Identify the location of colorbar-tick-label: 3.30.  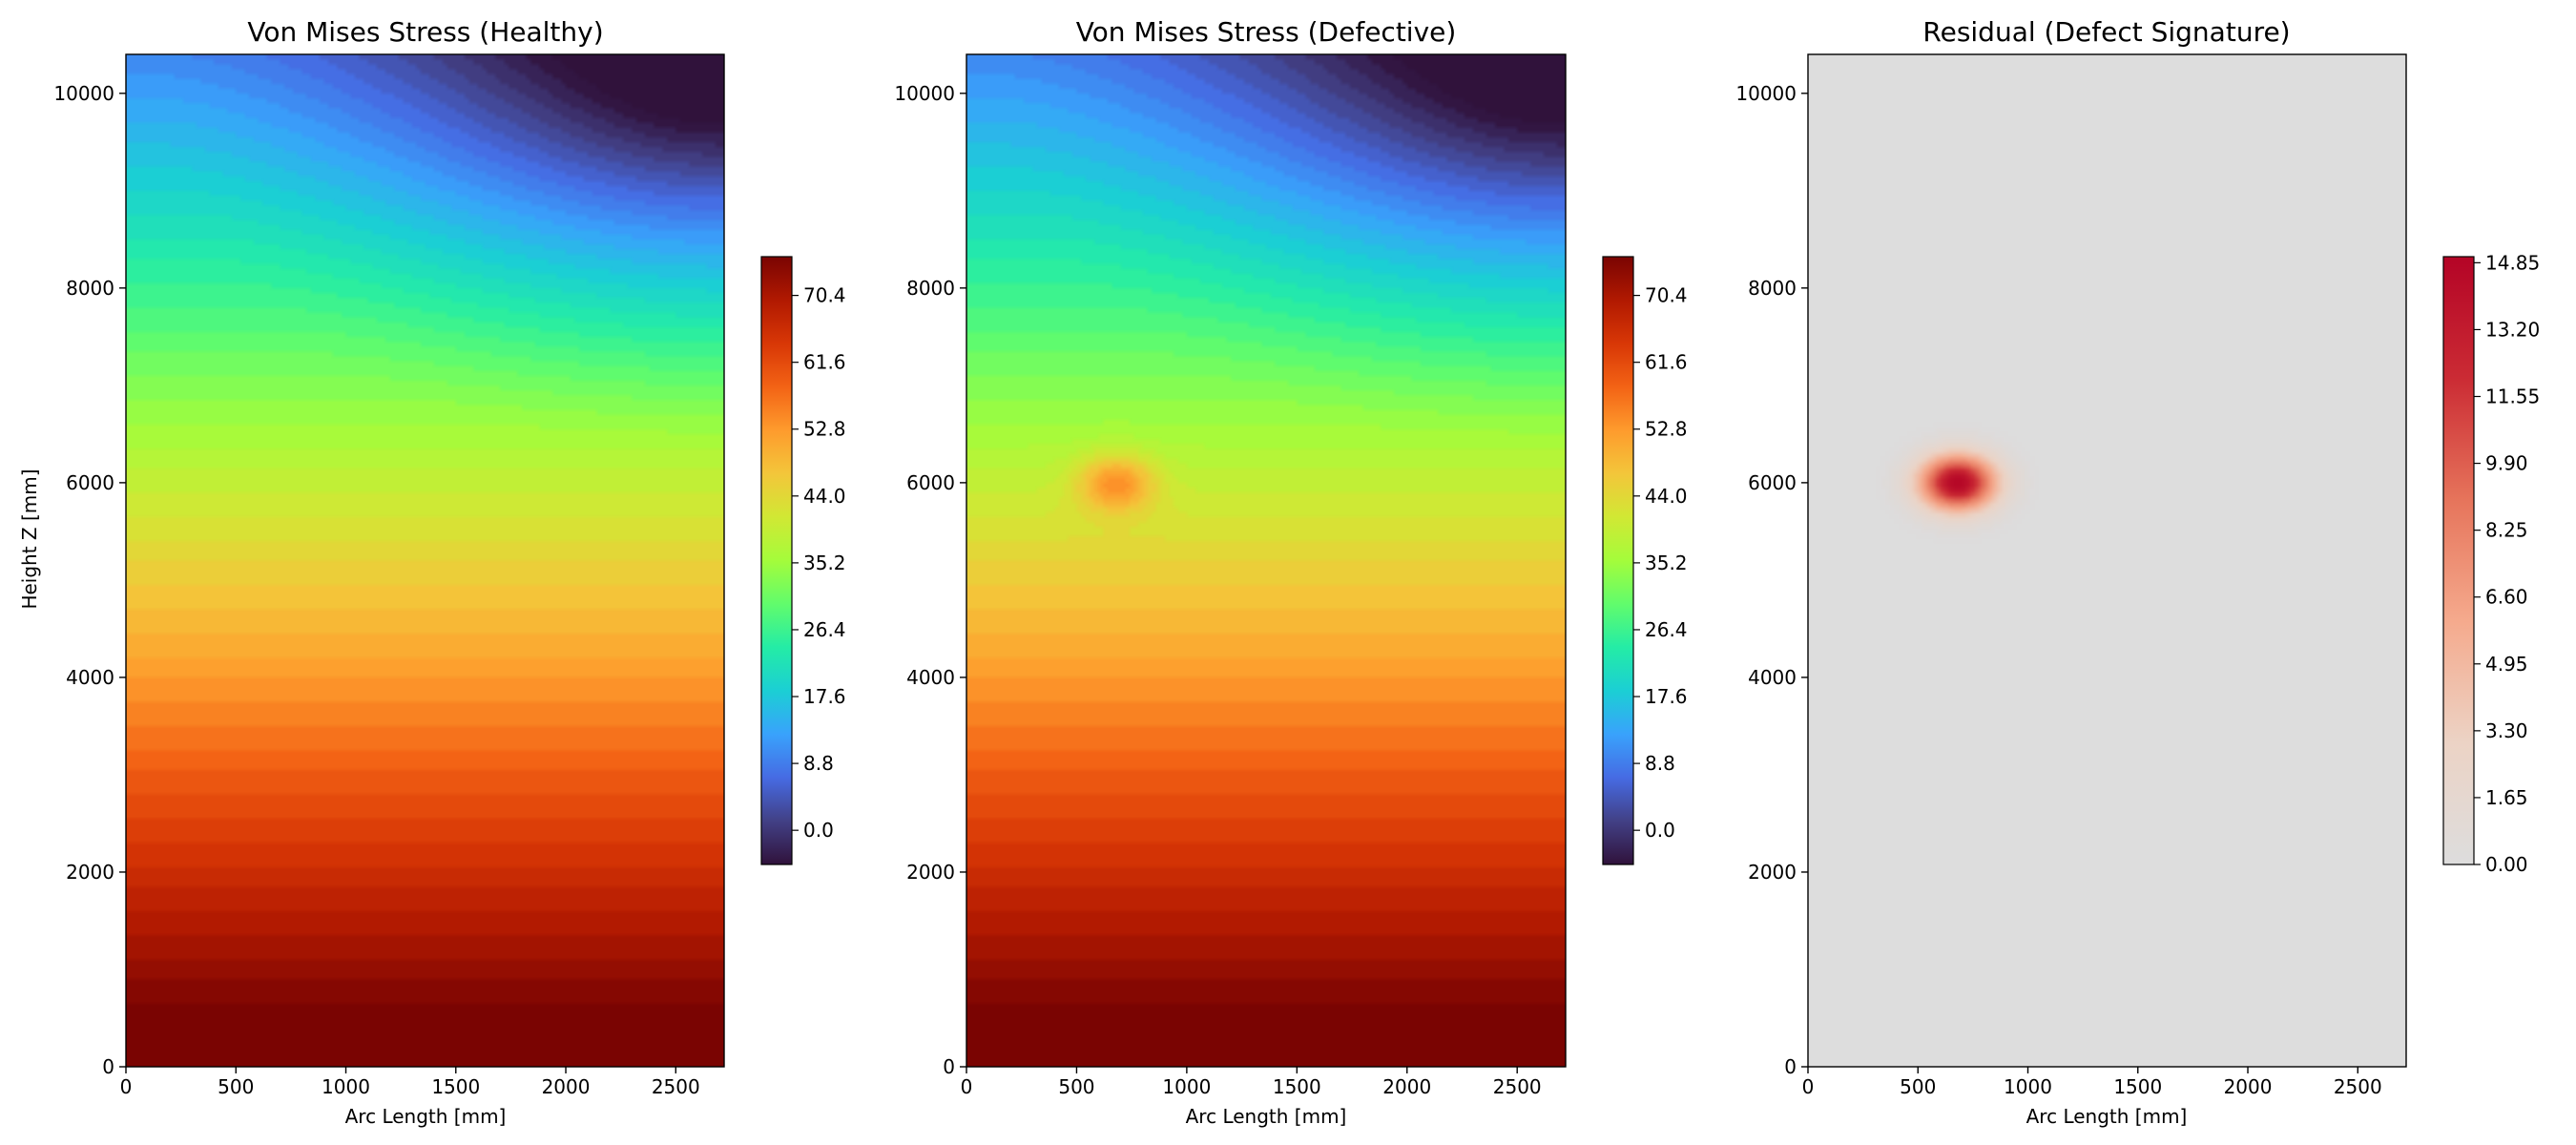
(2506, 730).